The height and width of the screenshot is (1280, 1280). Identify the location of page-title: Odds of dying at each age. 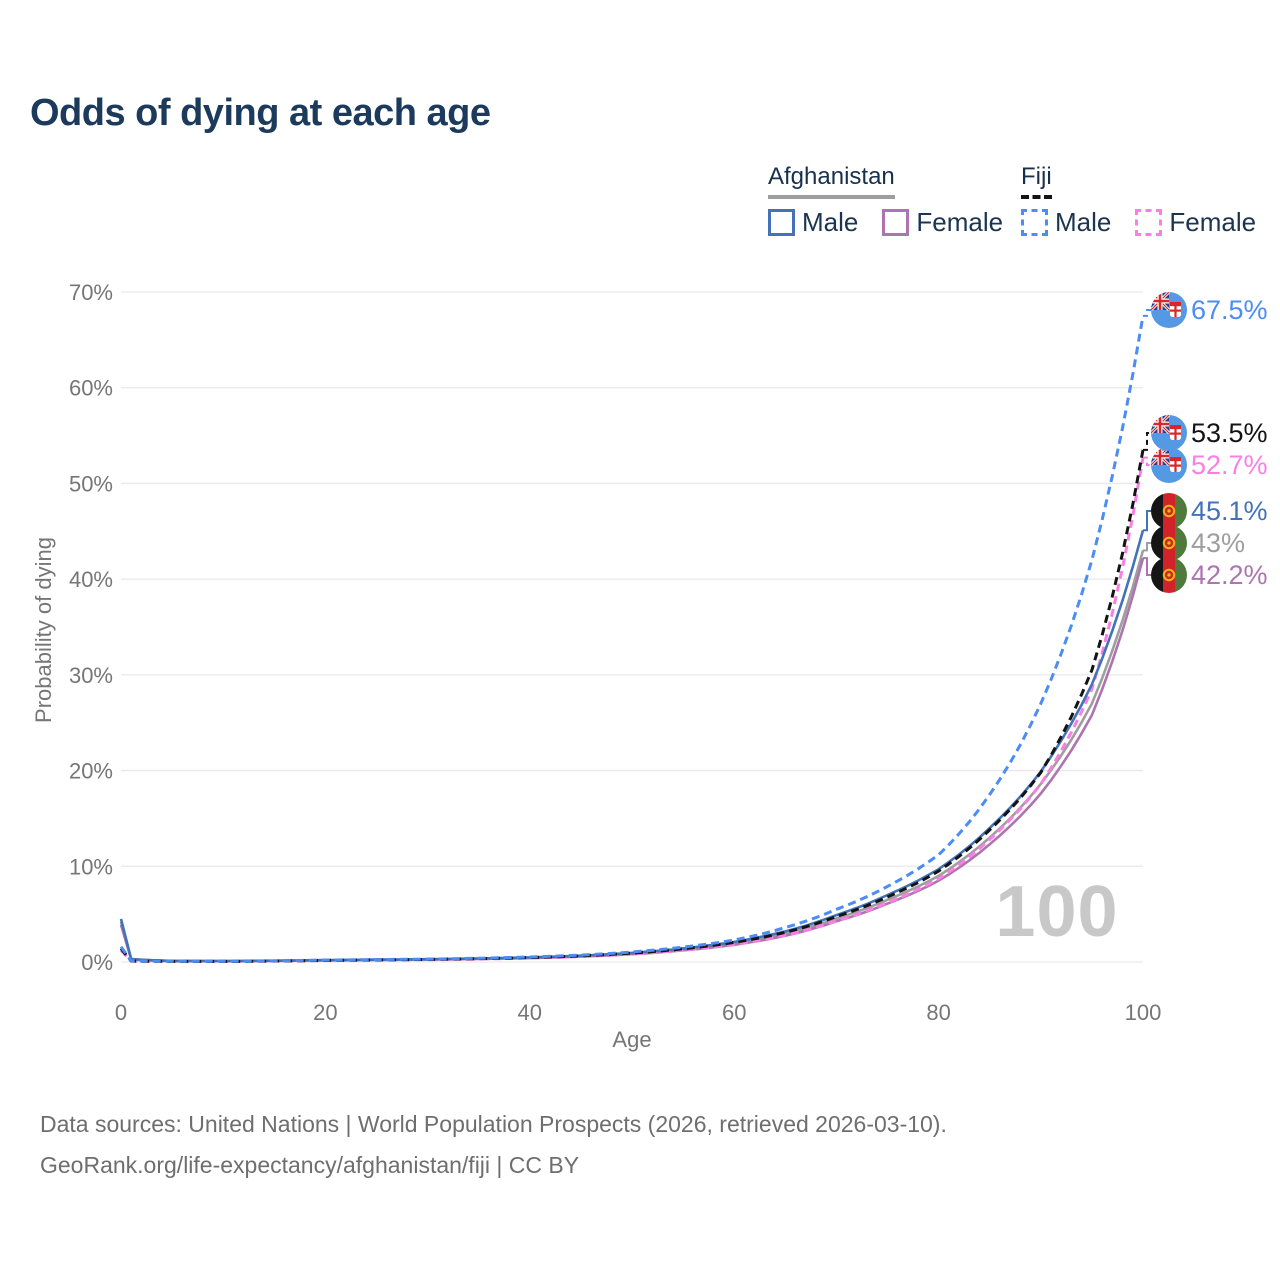
(260, 113).